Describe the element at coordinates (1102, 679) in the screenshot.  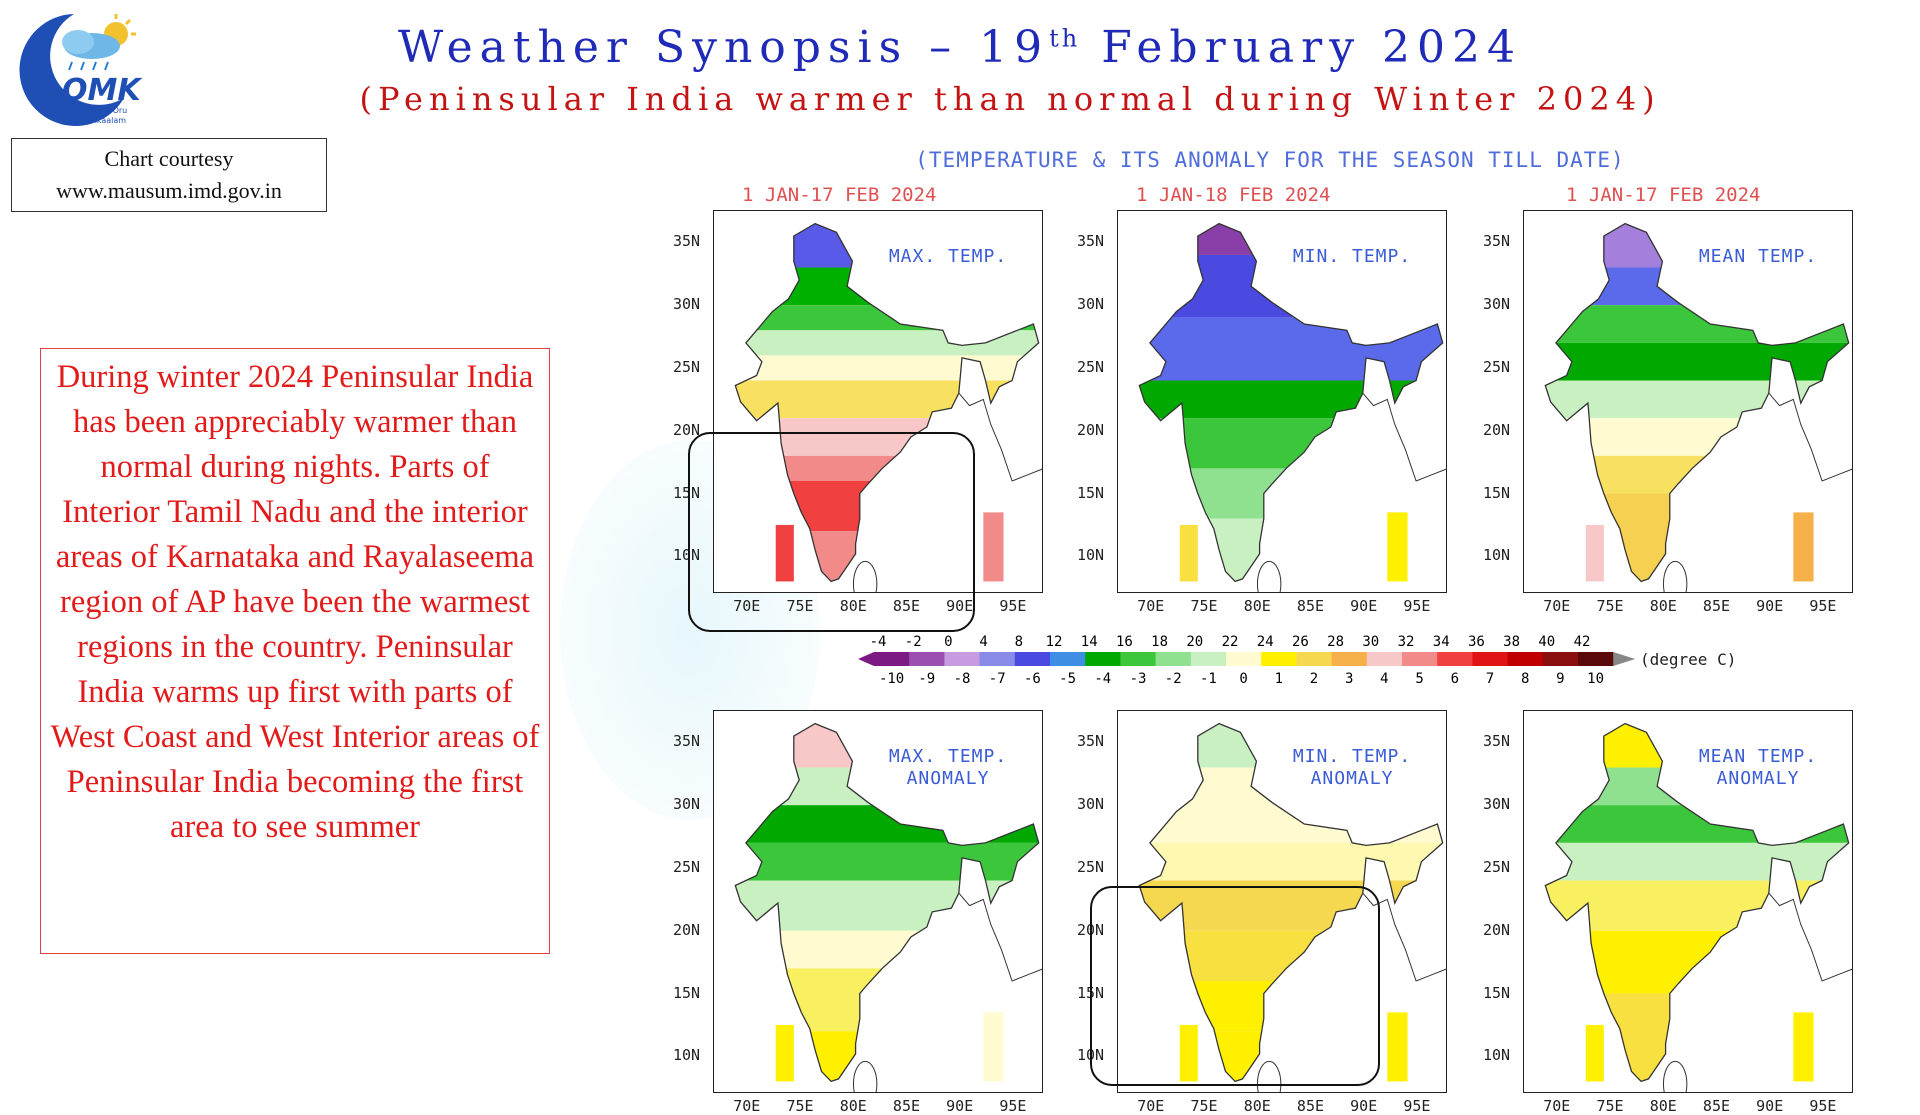
I see `colorbar-anomaly-label: -4` at that location.